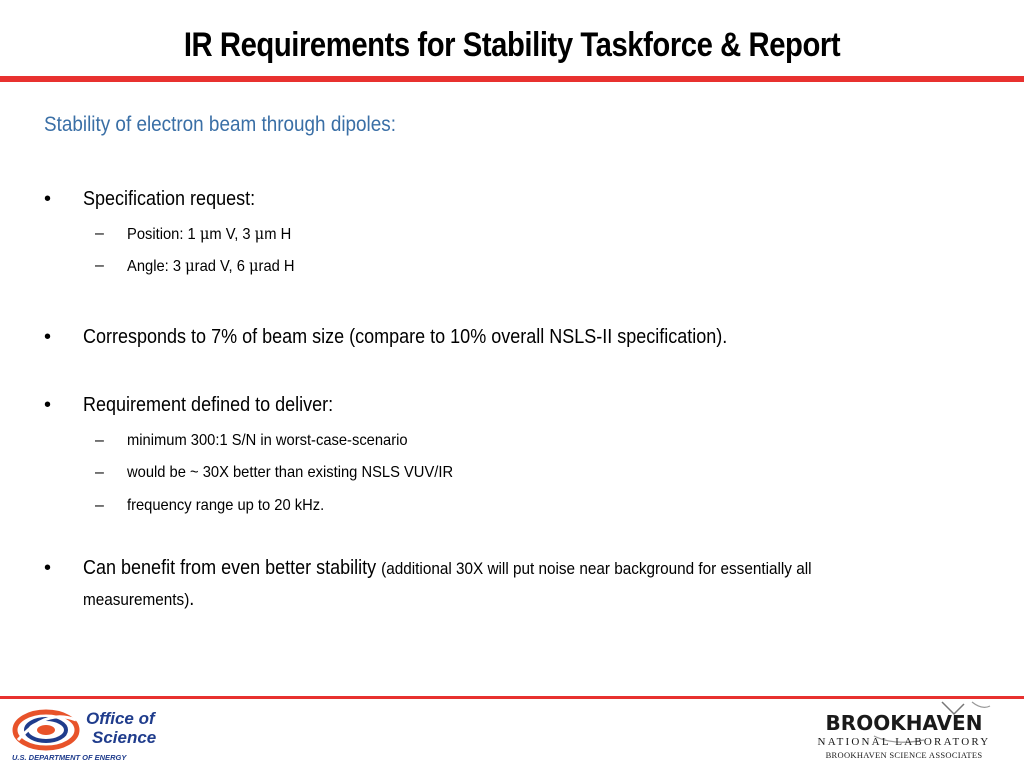 The image size is (1024, 768). I want to click on bullet-requirement: • Requirement defined to deliver:, so click(514, 405).